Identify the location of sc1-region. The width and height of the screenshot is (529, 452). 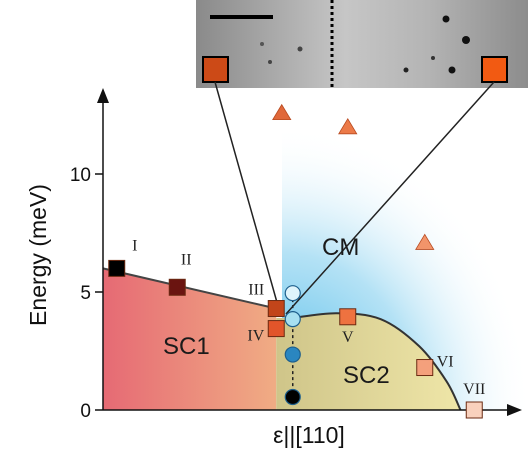
(190, 339).